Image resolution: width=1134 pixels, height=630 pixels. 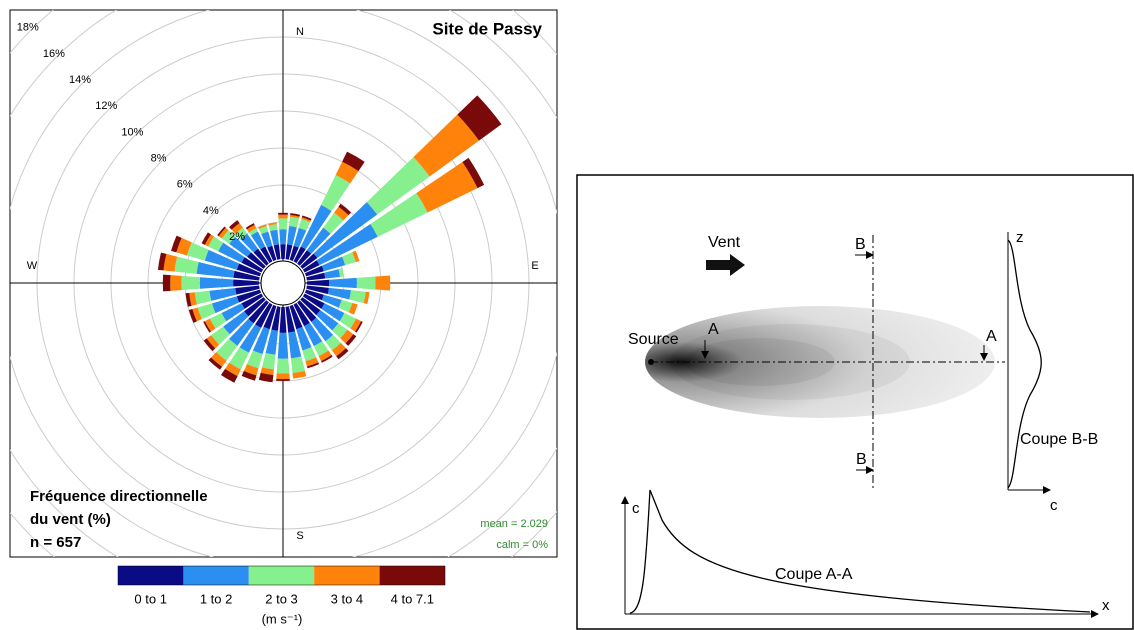 What do you see at coordinates (54, 54) in the screenshot?
I see `y-tick-label: 16%` at bounding box center [54, 54].